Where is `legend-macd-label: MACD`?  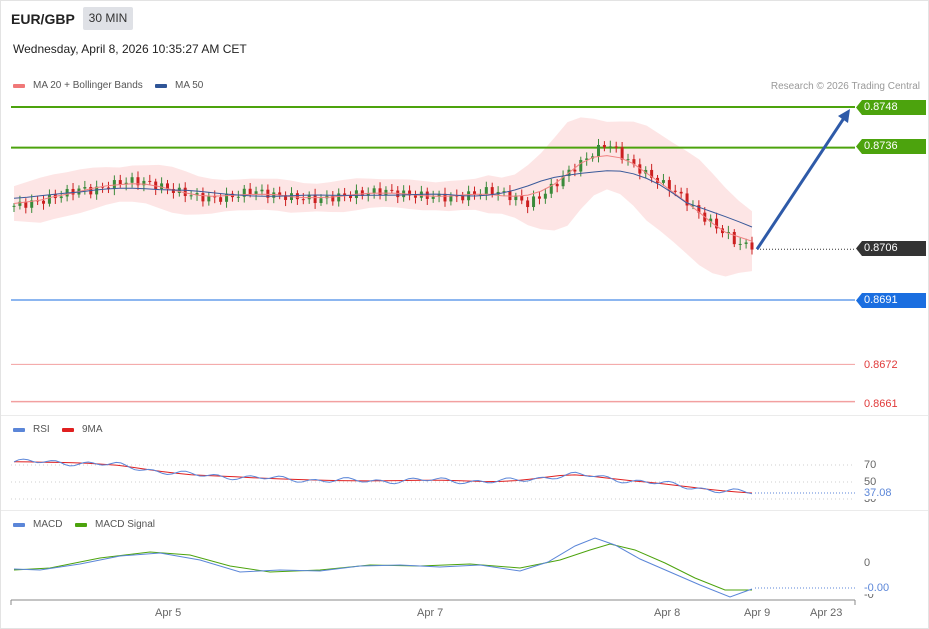
legend-macd-label: MACD is located at coordinates (48, 524).